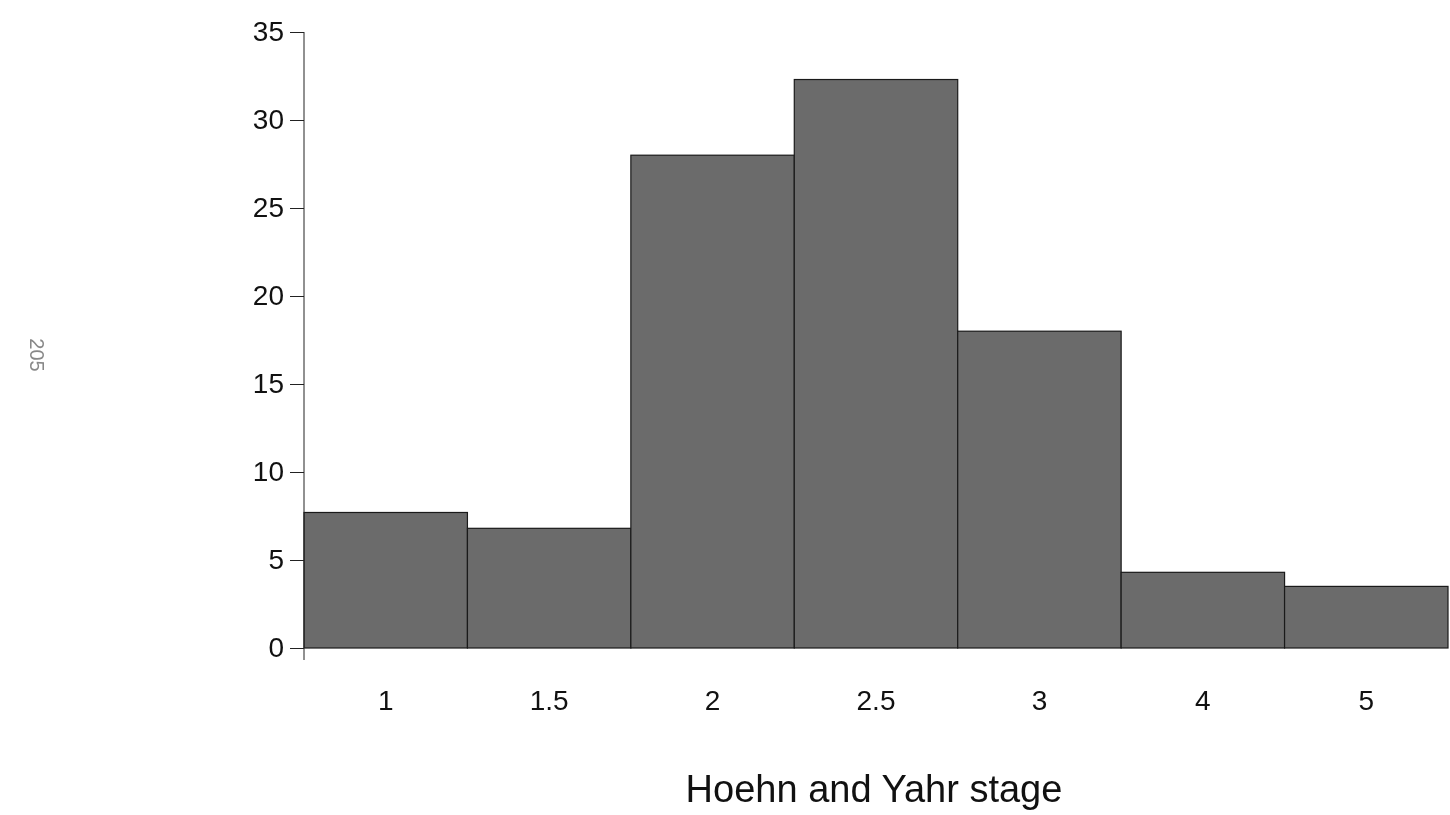 The width and height of the screenshot is (1450, 815). Describe the element at coordinates (385, 700) in the screenshot. I see `x-tick-label: 1` at that location.